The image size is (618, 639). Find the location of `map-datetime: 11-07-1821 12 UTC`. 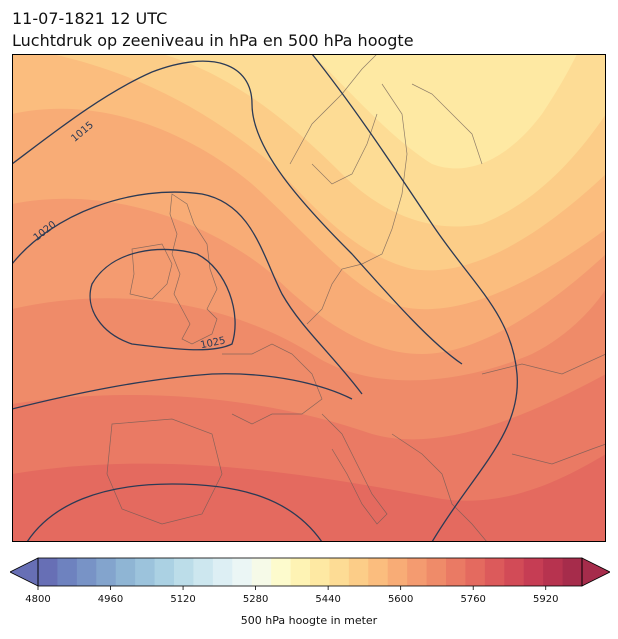

map-datetime: 11-07-1821 12 UTC is located at coordinates (90, 18).